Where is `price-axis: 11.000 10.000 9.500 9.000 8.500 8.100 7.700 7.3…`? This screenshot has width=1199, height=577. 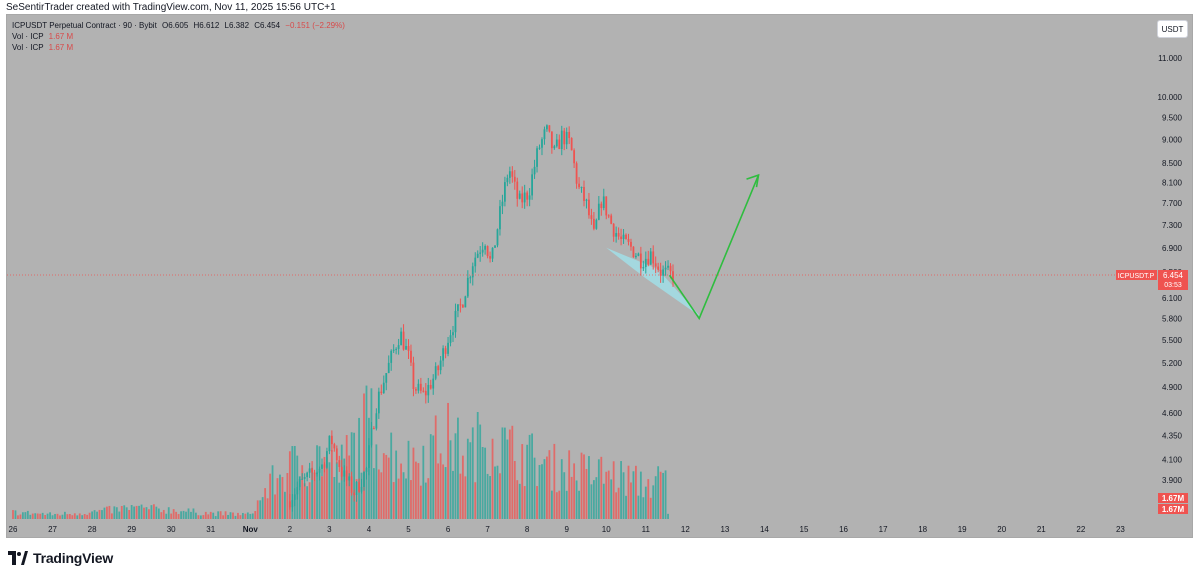 price-axis: 11.000 10.000 9.500 9.000 8.500 8.100 7.700 7.3… is located at coordinates (1170, 269).